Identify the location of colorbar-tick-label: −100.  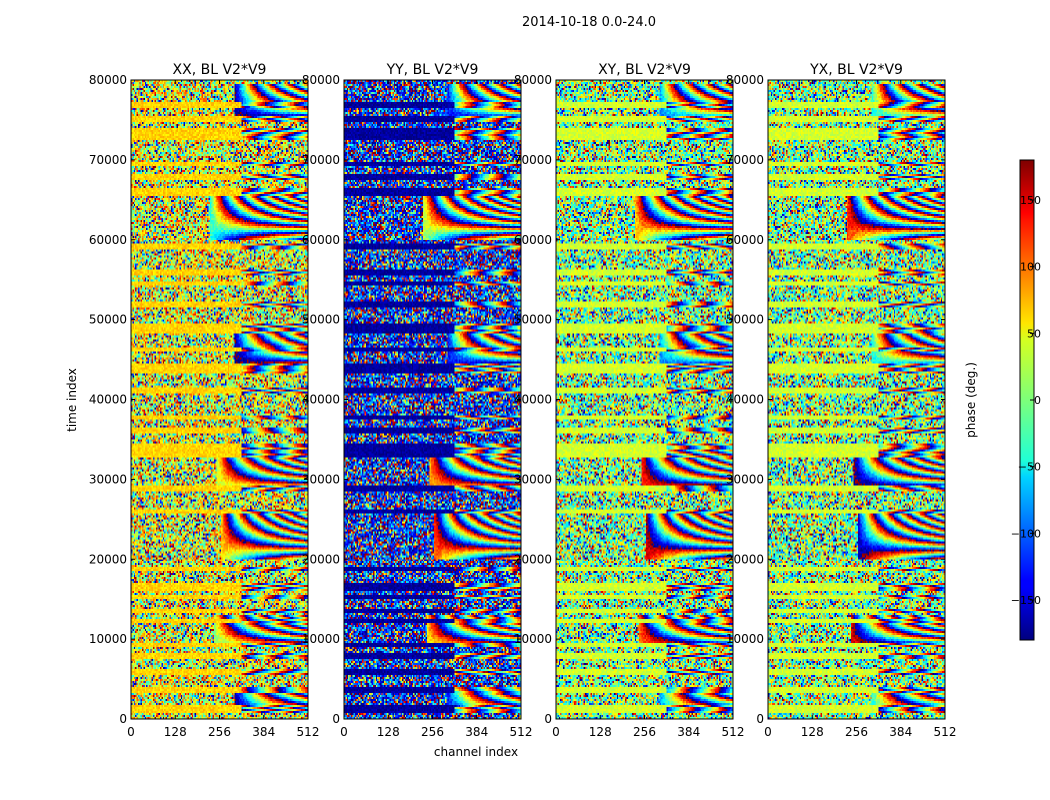
(1026, 533).